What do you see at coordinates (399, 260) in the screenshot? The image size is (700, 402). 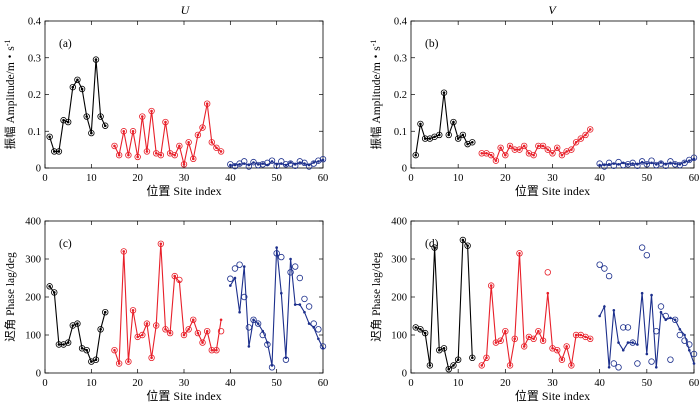 I see `y-tick-label: 300` at bounding box center [399, 260].